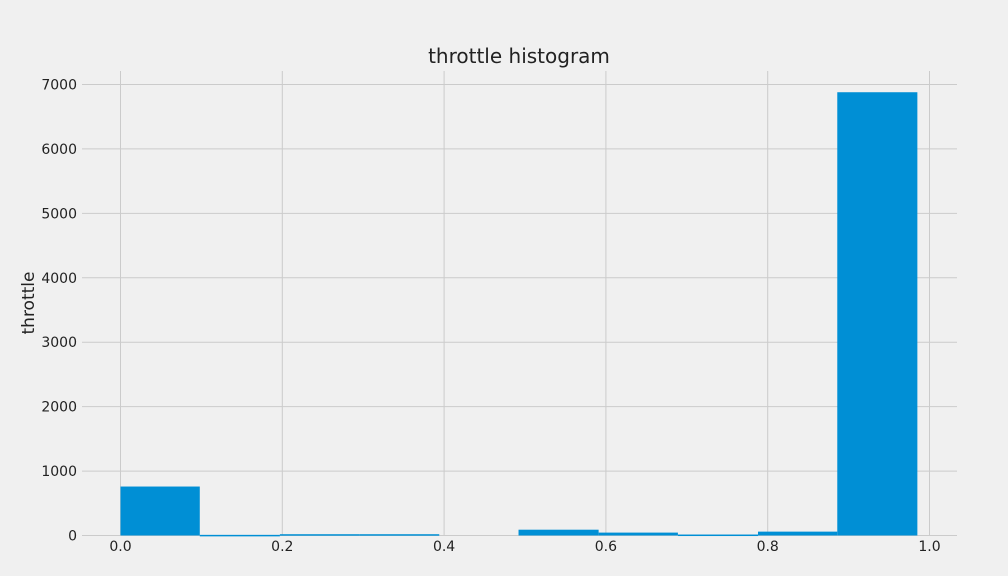  What do you see at coordinates (29, 303) in the screenshot?
I see `y-axis-label: throttle` at bounding box center [29, 303].